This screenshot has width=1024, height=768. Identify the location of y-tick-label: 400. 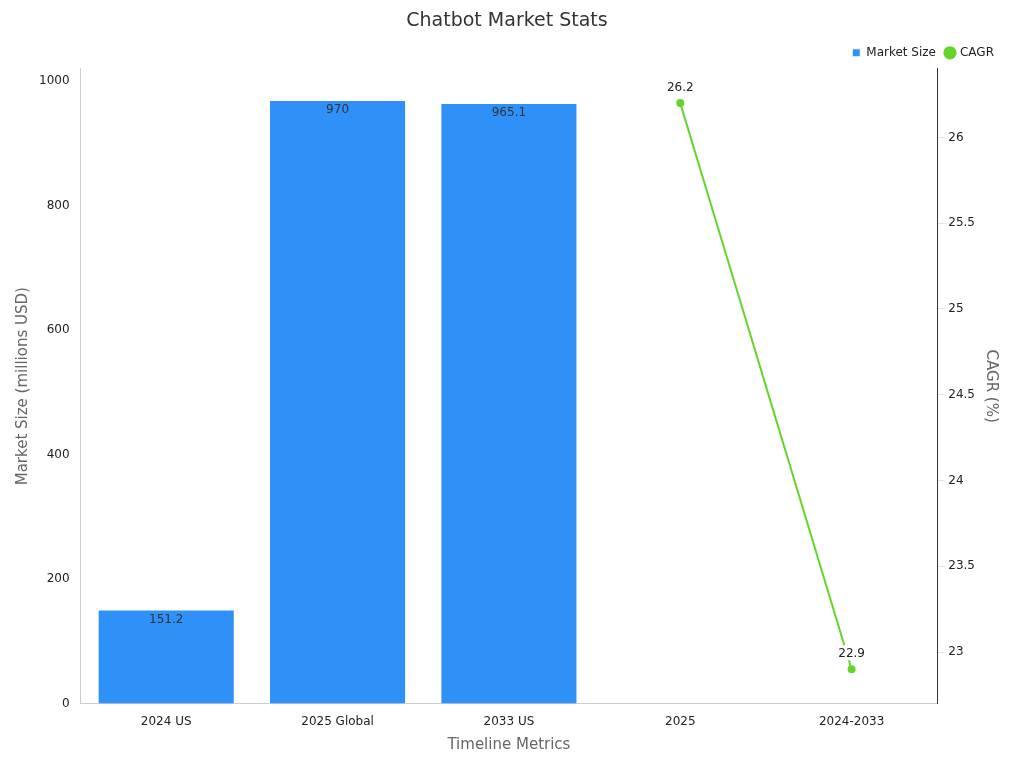
(58, 453).